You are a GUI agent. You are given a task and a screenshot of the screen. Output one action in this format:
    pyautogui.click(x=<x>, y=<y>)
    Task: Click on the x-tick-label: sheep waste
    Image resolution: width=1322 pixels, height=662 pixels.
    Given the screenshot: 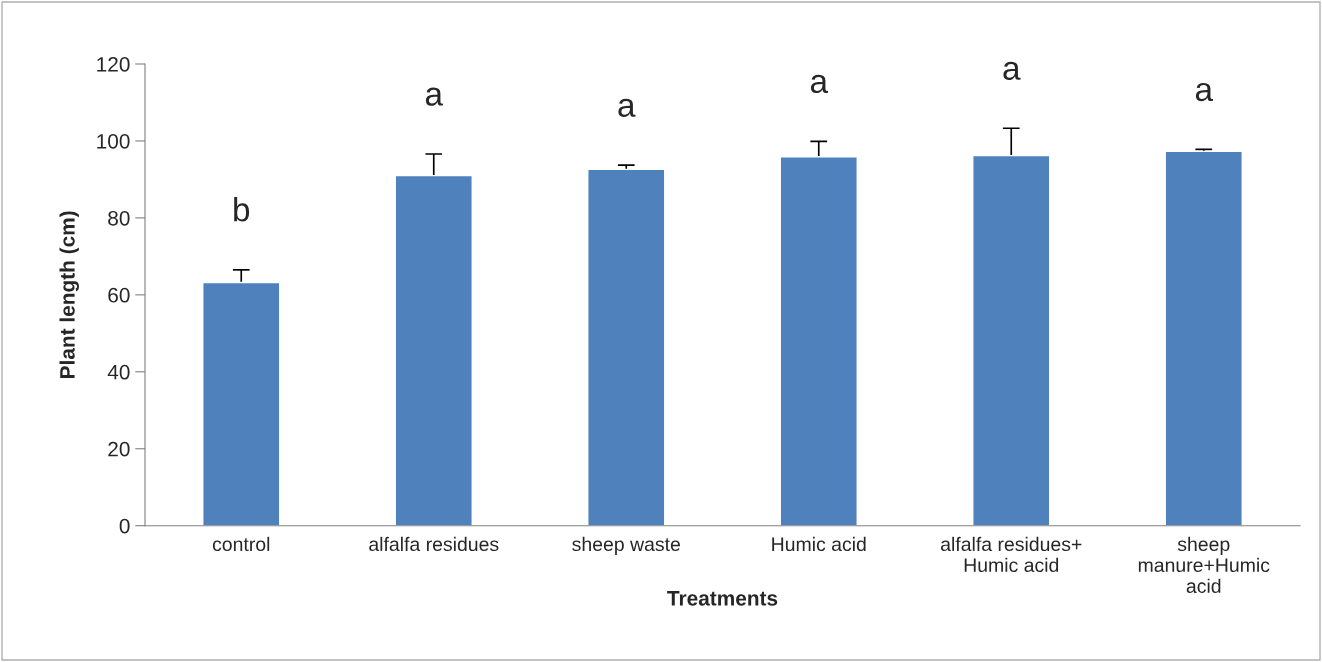 What is the action you would take?
    pyautogui.click(x=626, y=545)
    